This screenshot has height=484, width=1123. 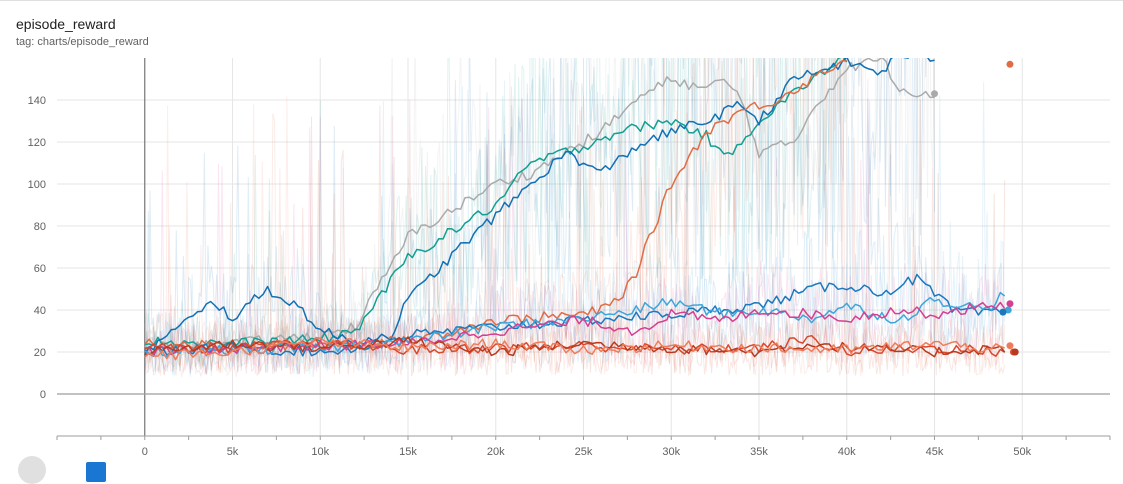 What do you see at coordinates (1022, 452) in the screenshot?
I see `x-tick-label: 50k` at bounding box center [1022, 452].